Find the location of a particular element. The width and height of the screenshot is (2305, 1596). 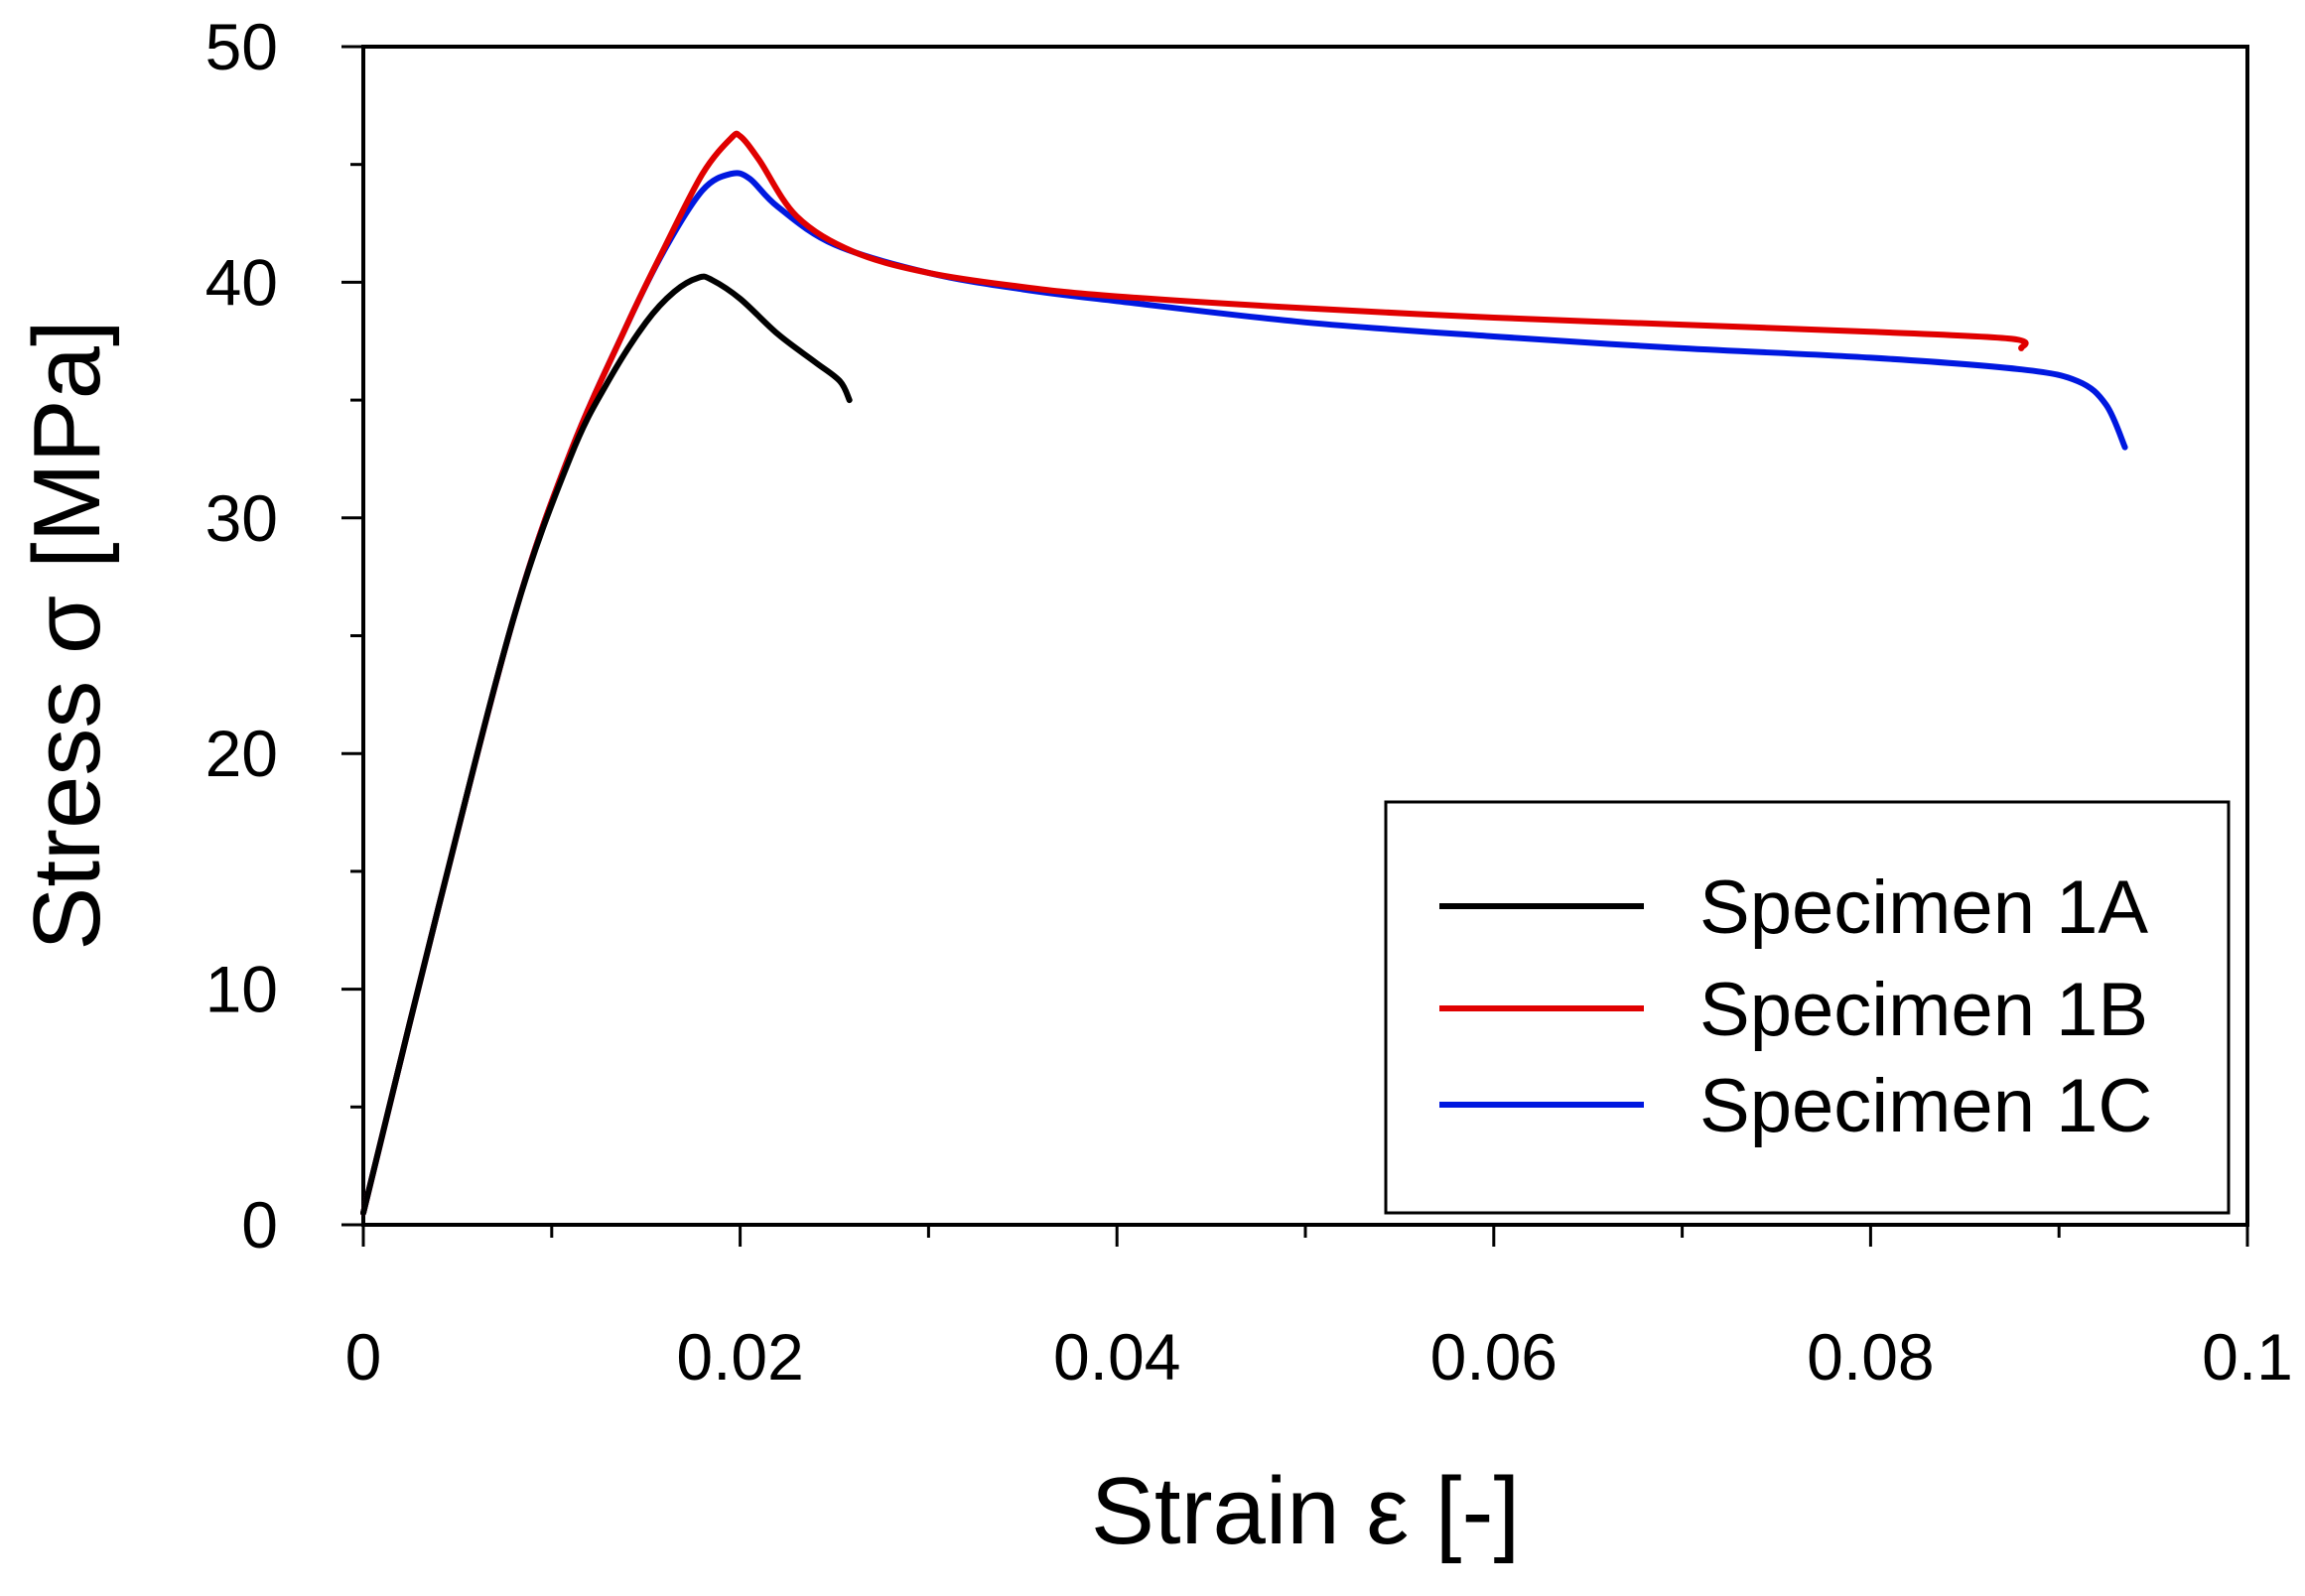

y-tick-label: 10 is located at coordinates (241, 990).